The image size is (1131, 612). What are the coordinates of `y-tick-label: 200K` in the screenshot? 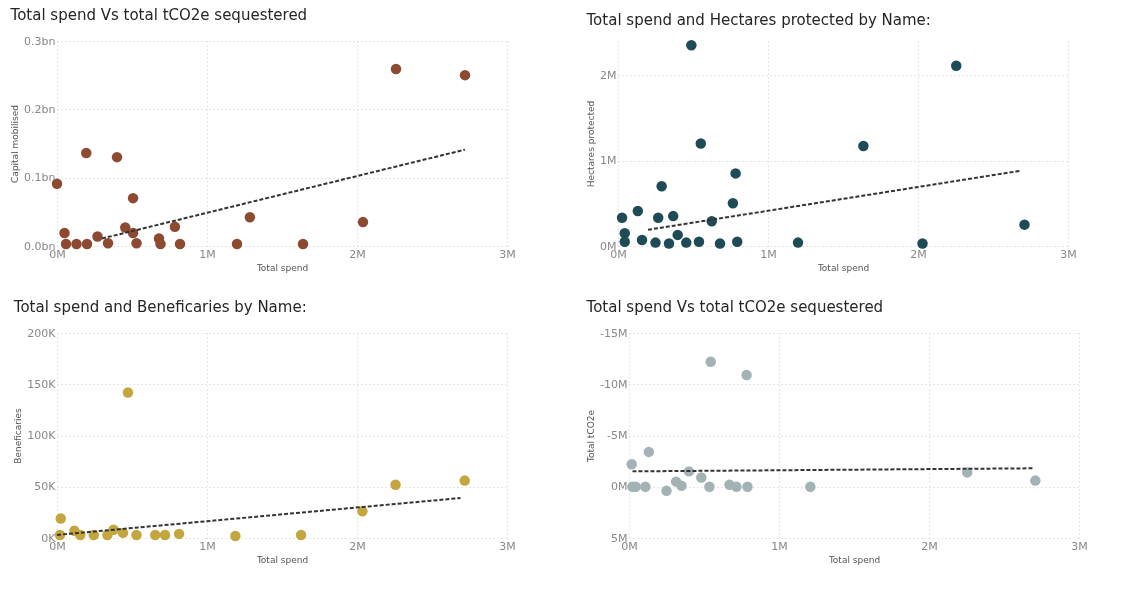 It's located at (42, 333).